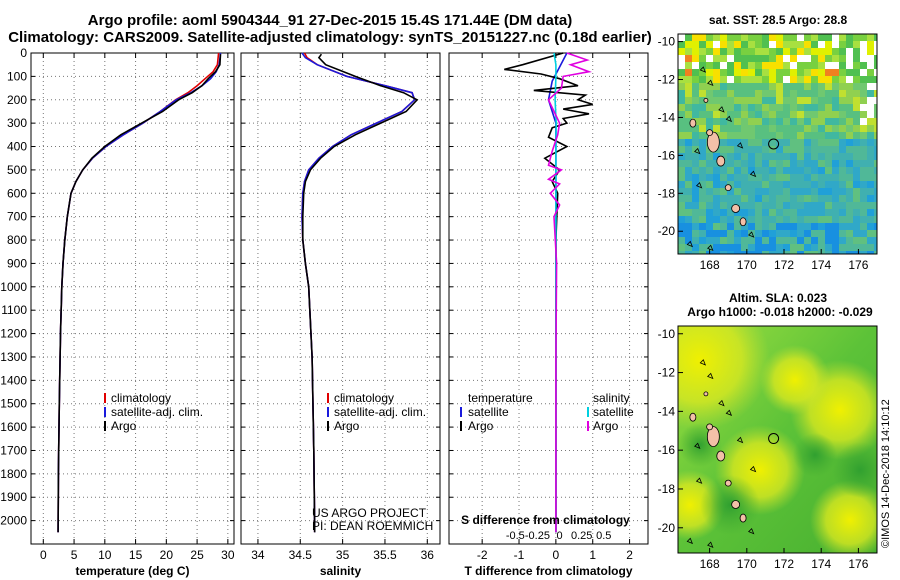 Image resolution: width=900 pixels, height=580 pixels. I want to click on lon-tick-label: 176, so click(858, 265).